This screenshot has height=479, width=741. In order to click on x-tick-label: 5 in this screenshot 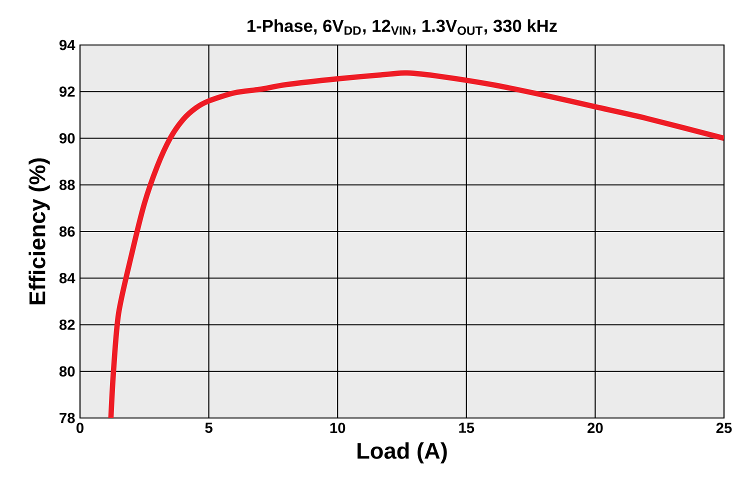, I will do `click(208, 427)`.